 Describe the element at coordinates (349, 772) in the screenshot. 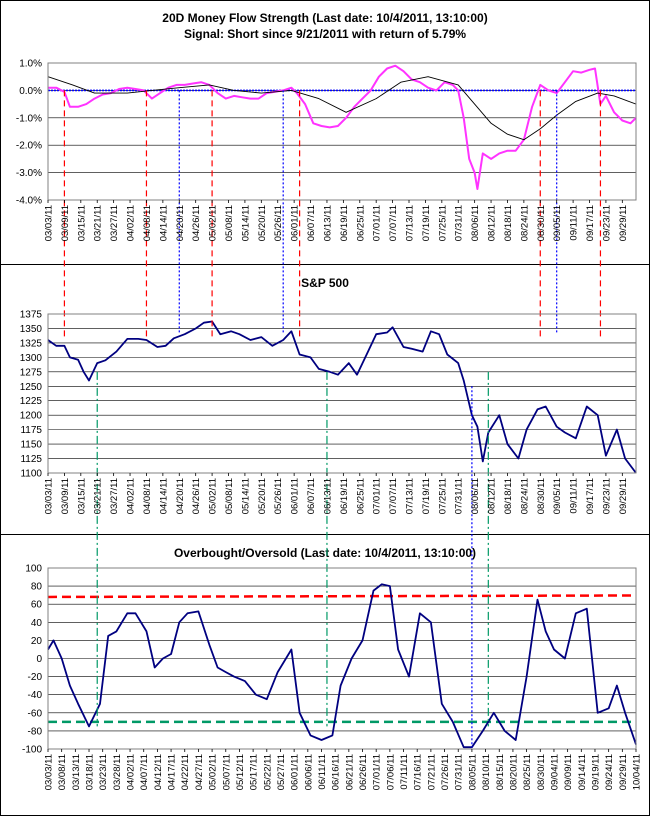

I see `overbought-oversold-xtick-label: 06/21/11` at that location.